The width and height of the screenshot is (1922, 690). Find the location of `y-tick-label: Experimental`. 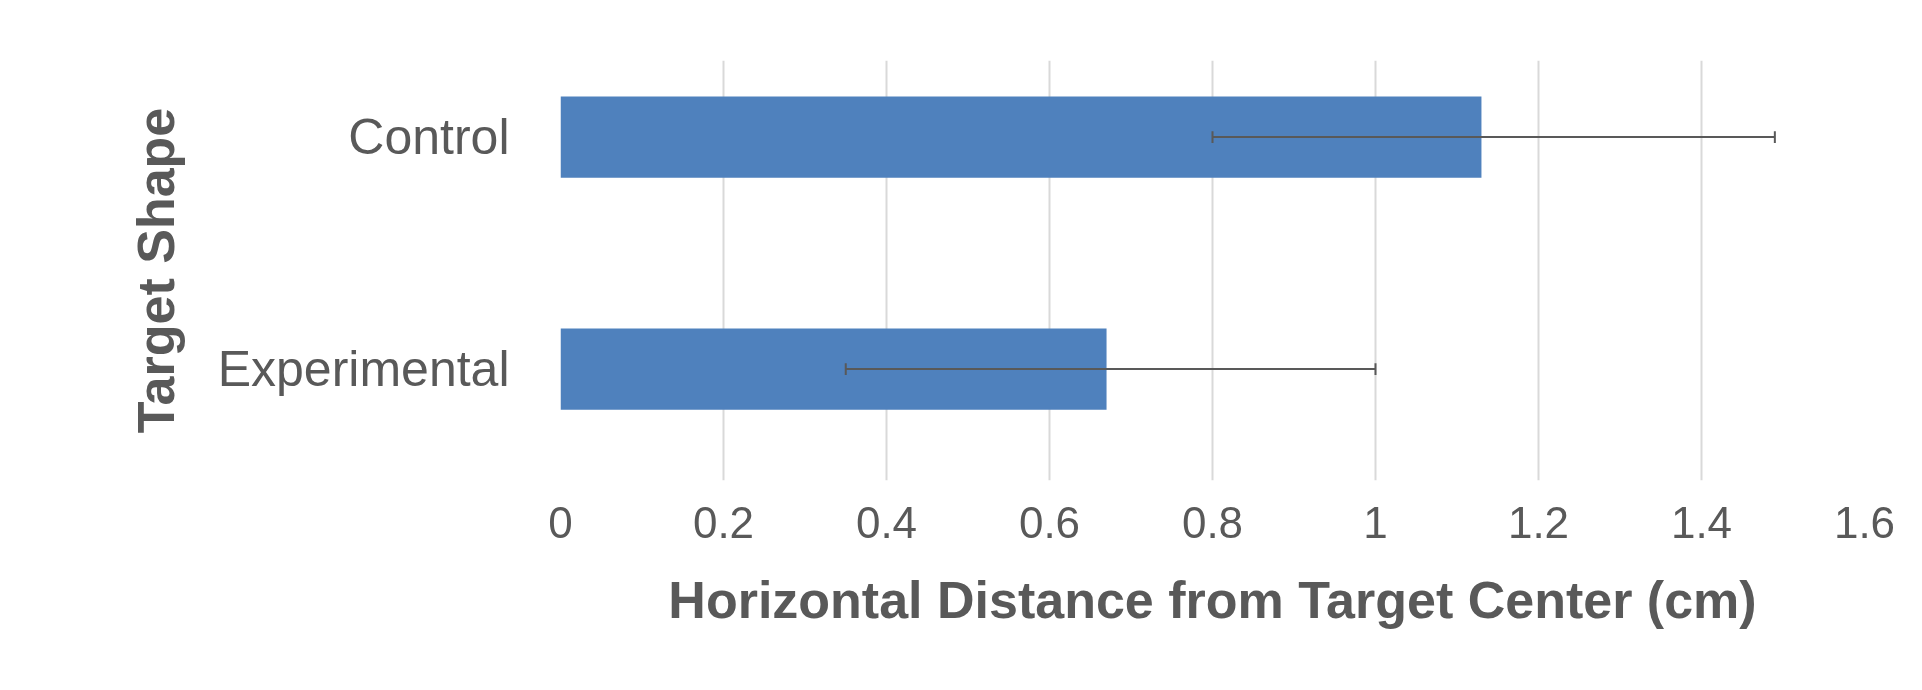

y-tick-label: Experimental is located at coordinates (363, 369).